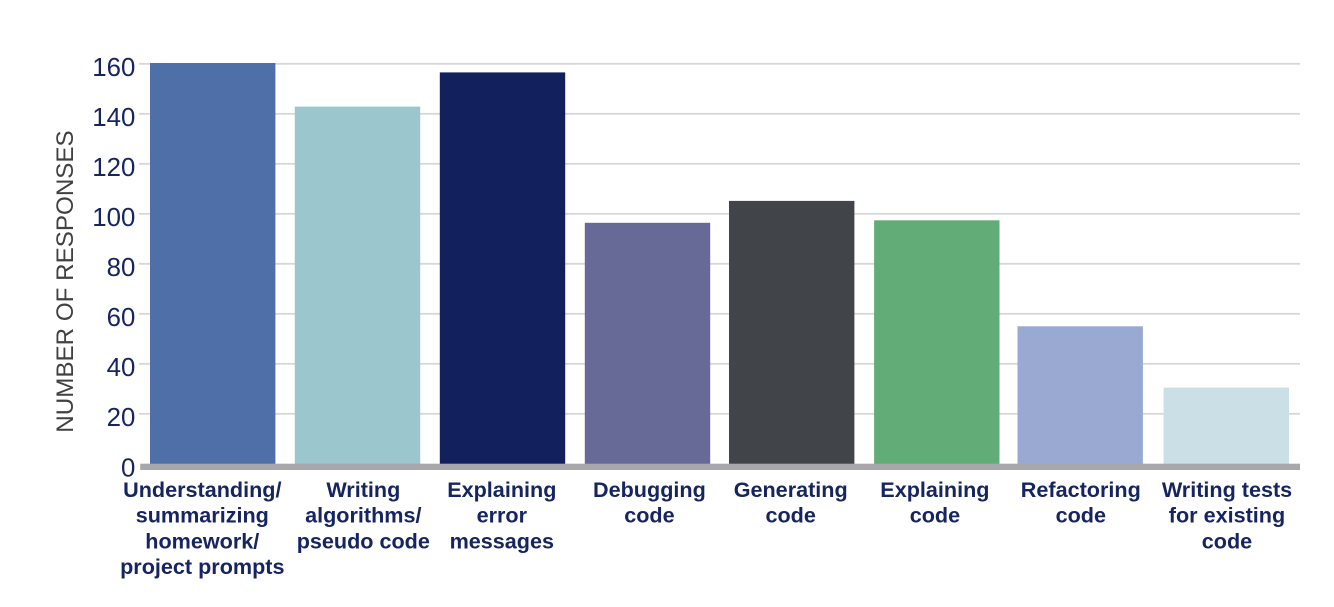  I want to click on svg-text: 40, so click(121, 368).